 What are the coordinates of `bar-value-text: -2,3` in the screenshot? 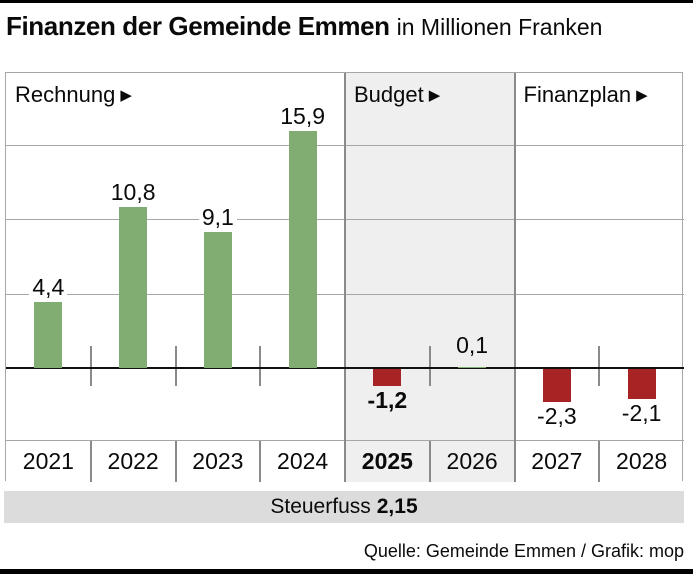 It's located at (557, 416).